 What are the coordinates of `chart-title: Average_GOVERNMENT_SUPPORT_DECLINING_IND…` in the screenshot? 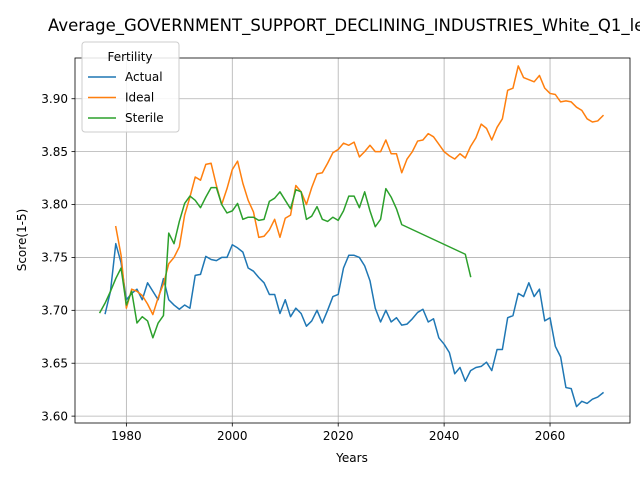 It's located at (344, 26).